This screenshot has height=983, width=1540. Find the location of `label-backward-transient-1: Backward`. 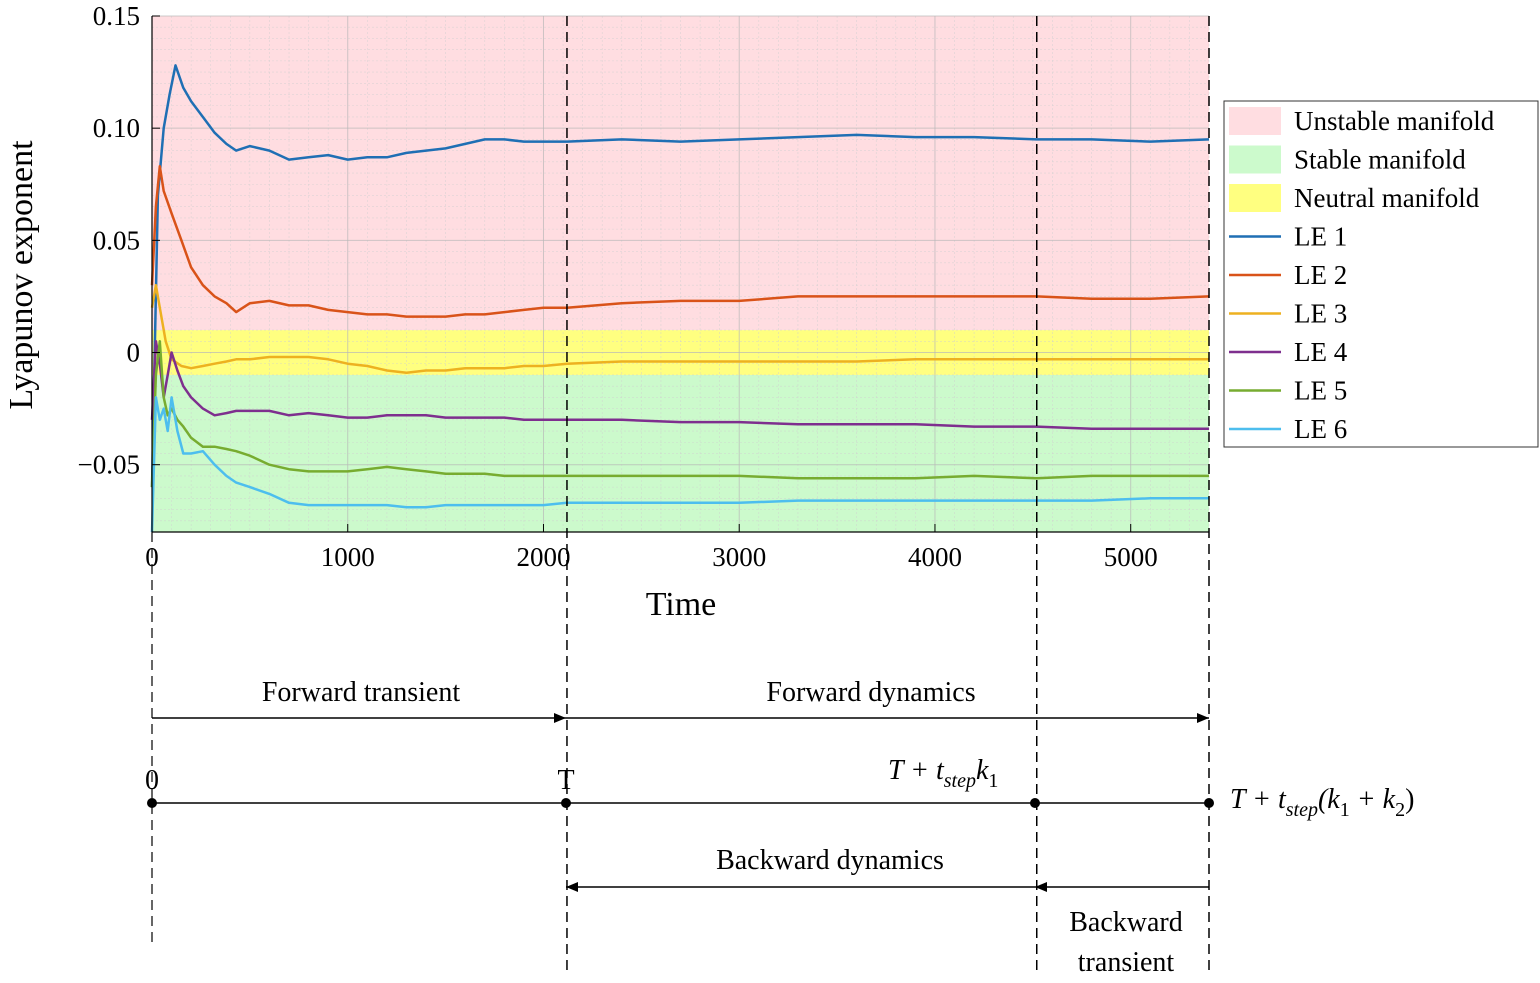

label-backward-transient-1: Backward is located at coordinates (1126, 922).